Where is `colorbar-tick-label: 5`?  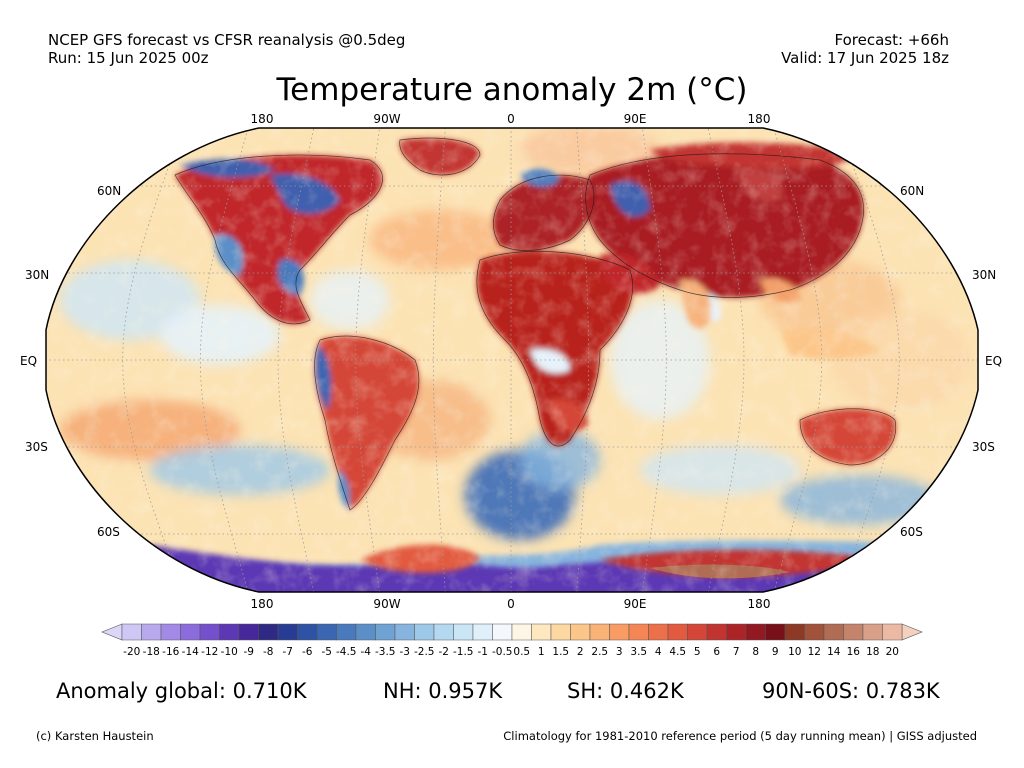 colorbar-tick-label: 5 is located at coordinates (697, 652).